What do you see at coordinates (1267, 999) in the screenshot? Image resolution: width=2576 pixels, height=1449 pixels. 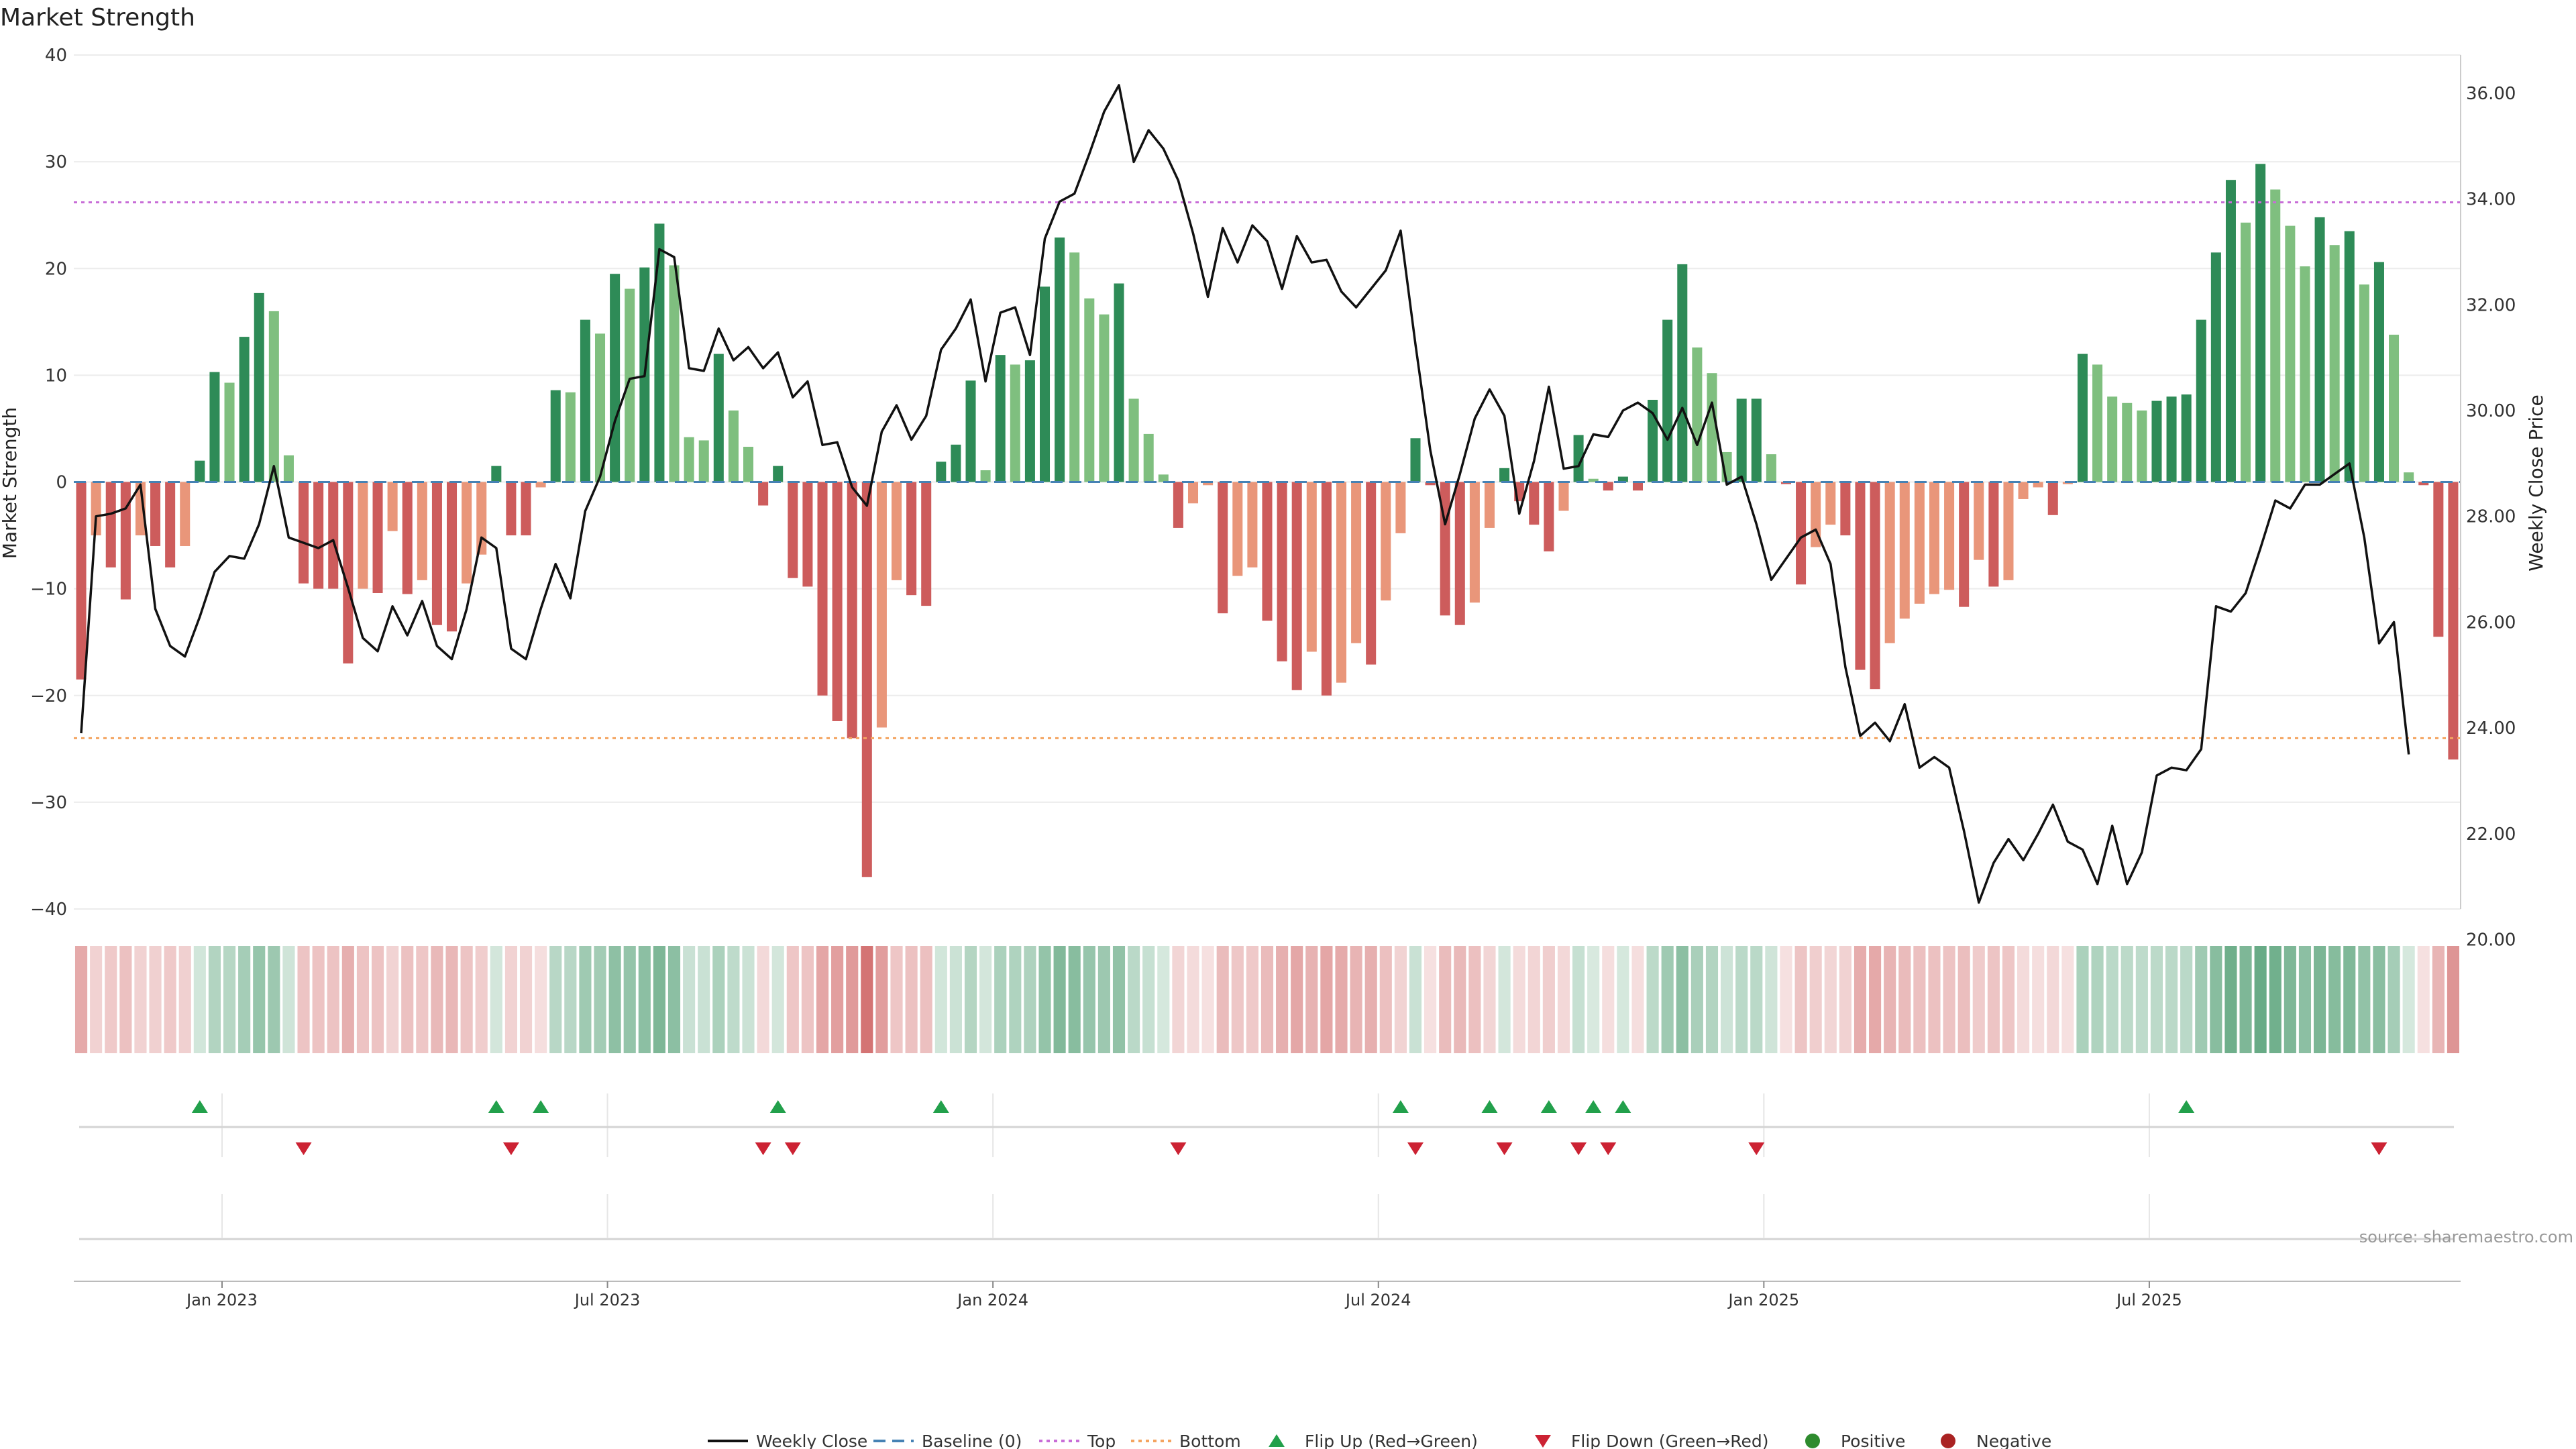 I see `strength-heat-strip` at bounding box center [1267, 999].